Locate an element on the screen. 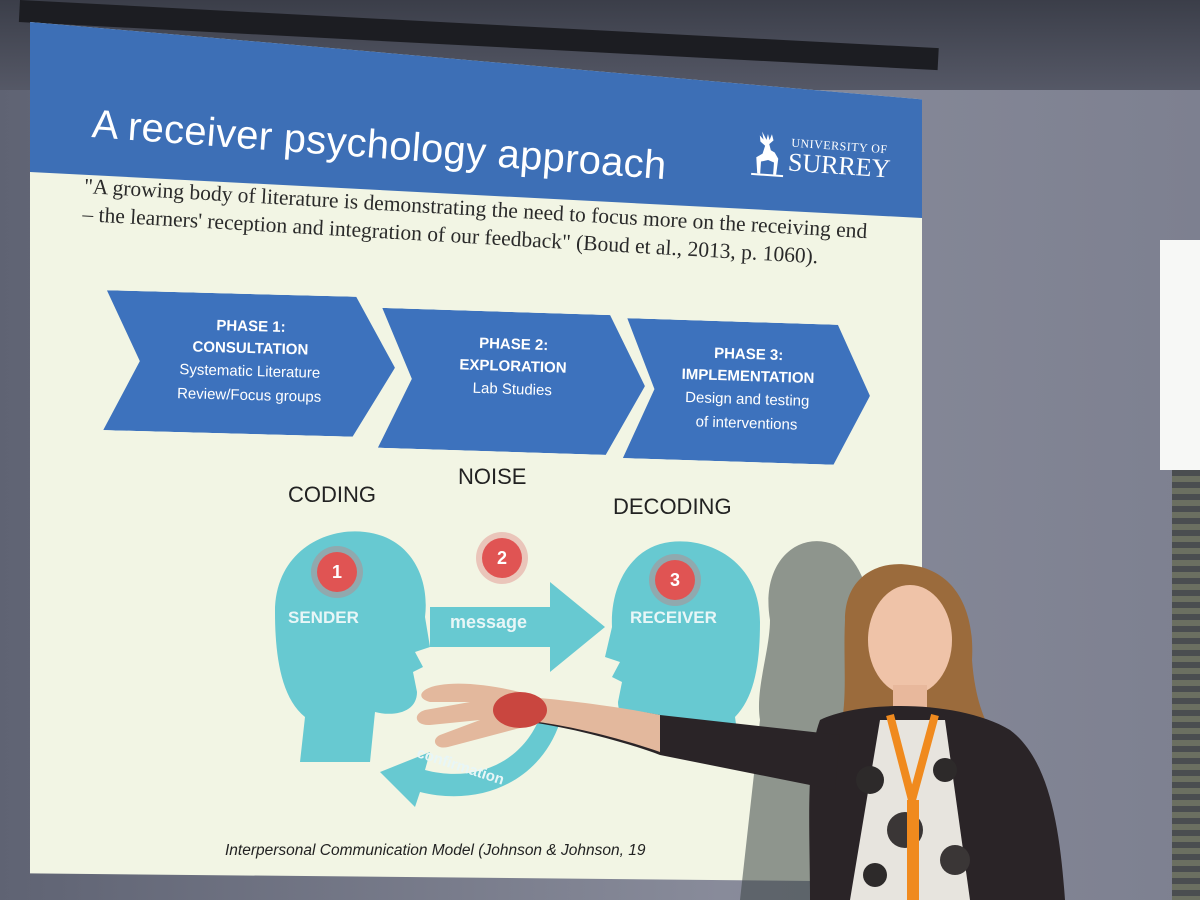  decoding-label: DECODING is located at coordinates (672, 506).